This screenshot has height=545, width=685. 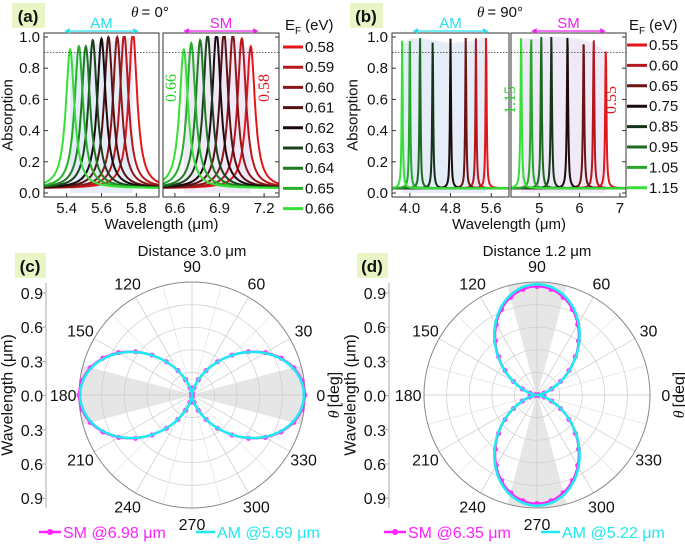 I want to click on legend-entry: 0.85, so click(x=663, y=127).